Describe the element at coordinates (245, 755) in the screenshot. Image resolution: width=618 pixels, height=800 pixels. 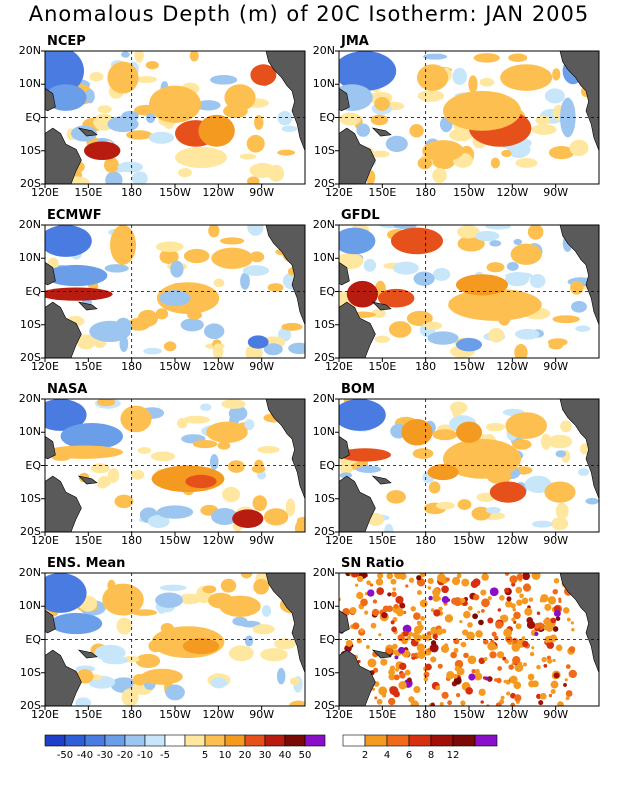
I see `colorbar-tick-label: 20` at that location.